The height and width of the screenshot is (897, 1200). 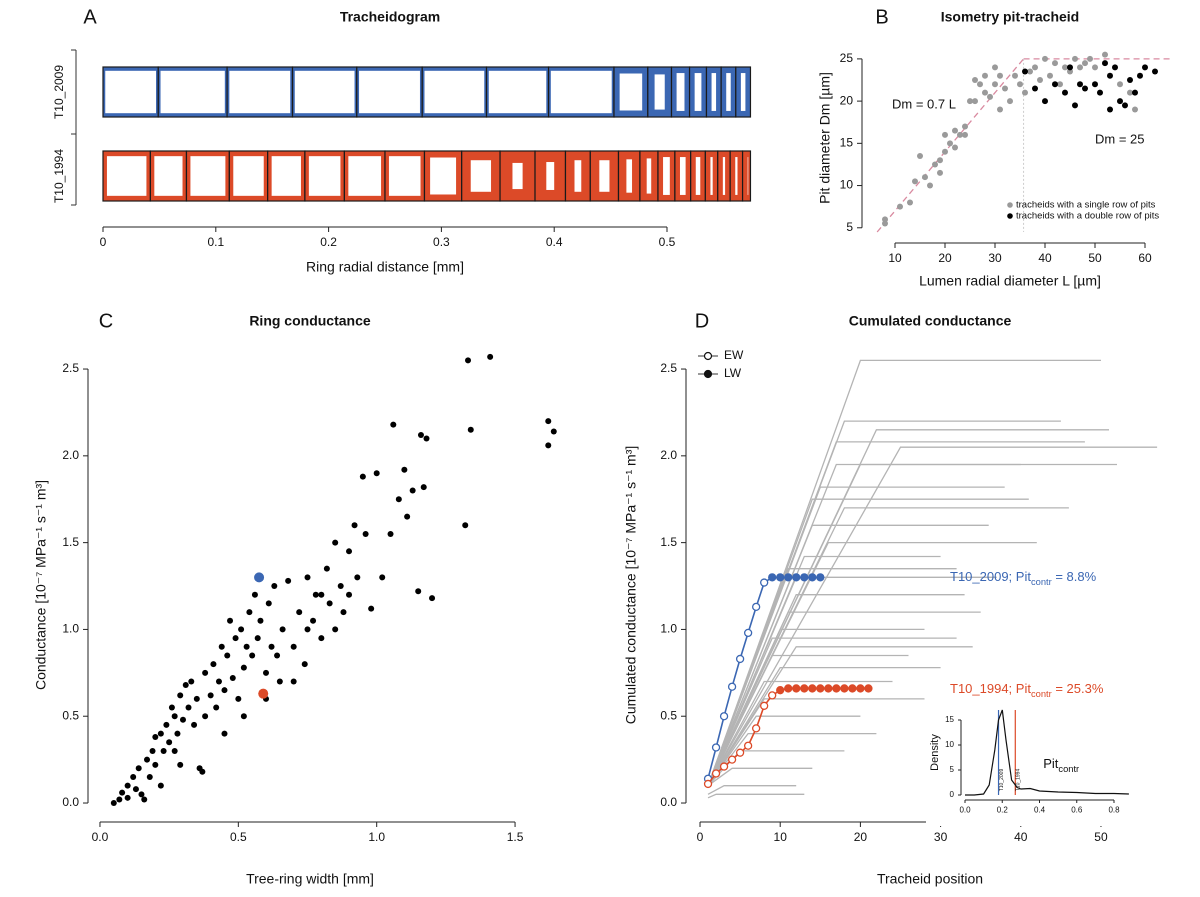 I want to click on panel-title: Cumulated conductance, so click(x=930, y=321).